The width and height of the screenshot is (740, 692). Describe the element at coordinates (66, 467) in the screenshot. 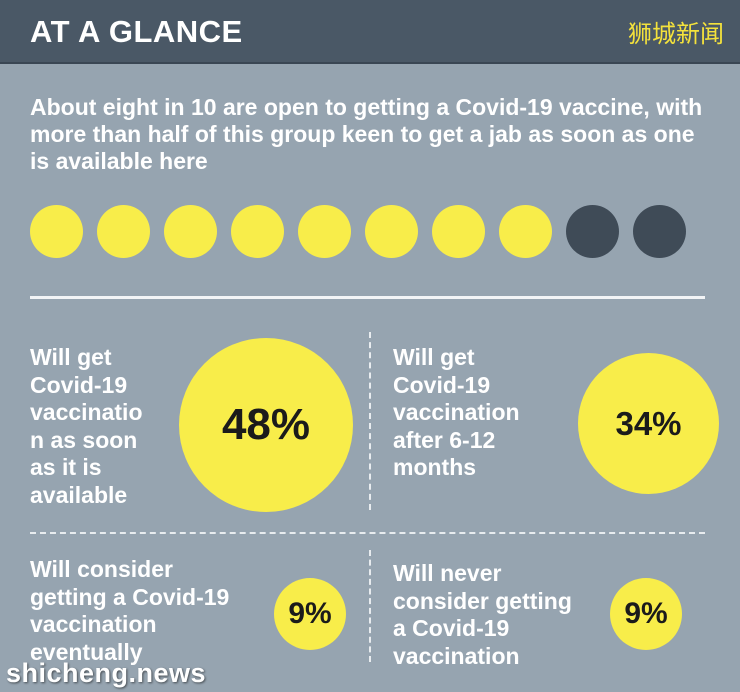

I see `label-line: as it is` at that location.